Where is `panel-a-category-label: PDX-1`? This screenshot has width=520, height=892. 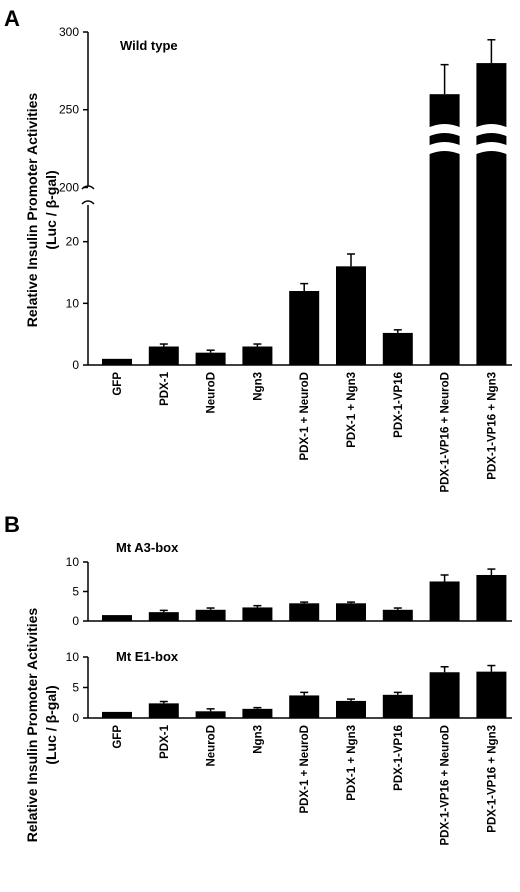
panel-a-category-label: PDX-1 is located at coordinates (165, 388).